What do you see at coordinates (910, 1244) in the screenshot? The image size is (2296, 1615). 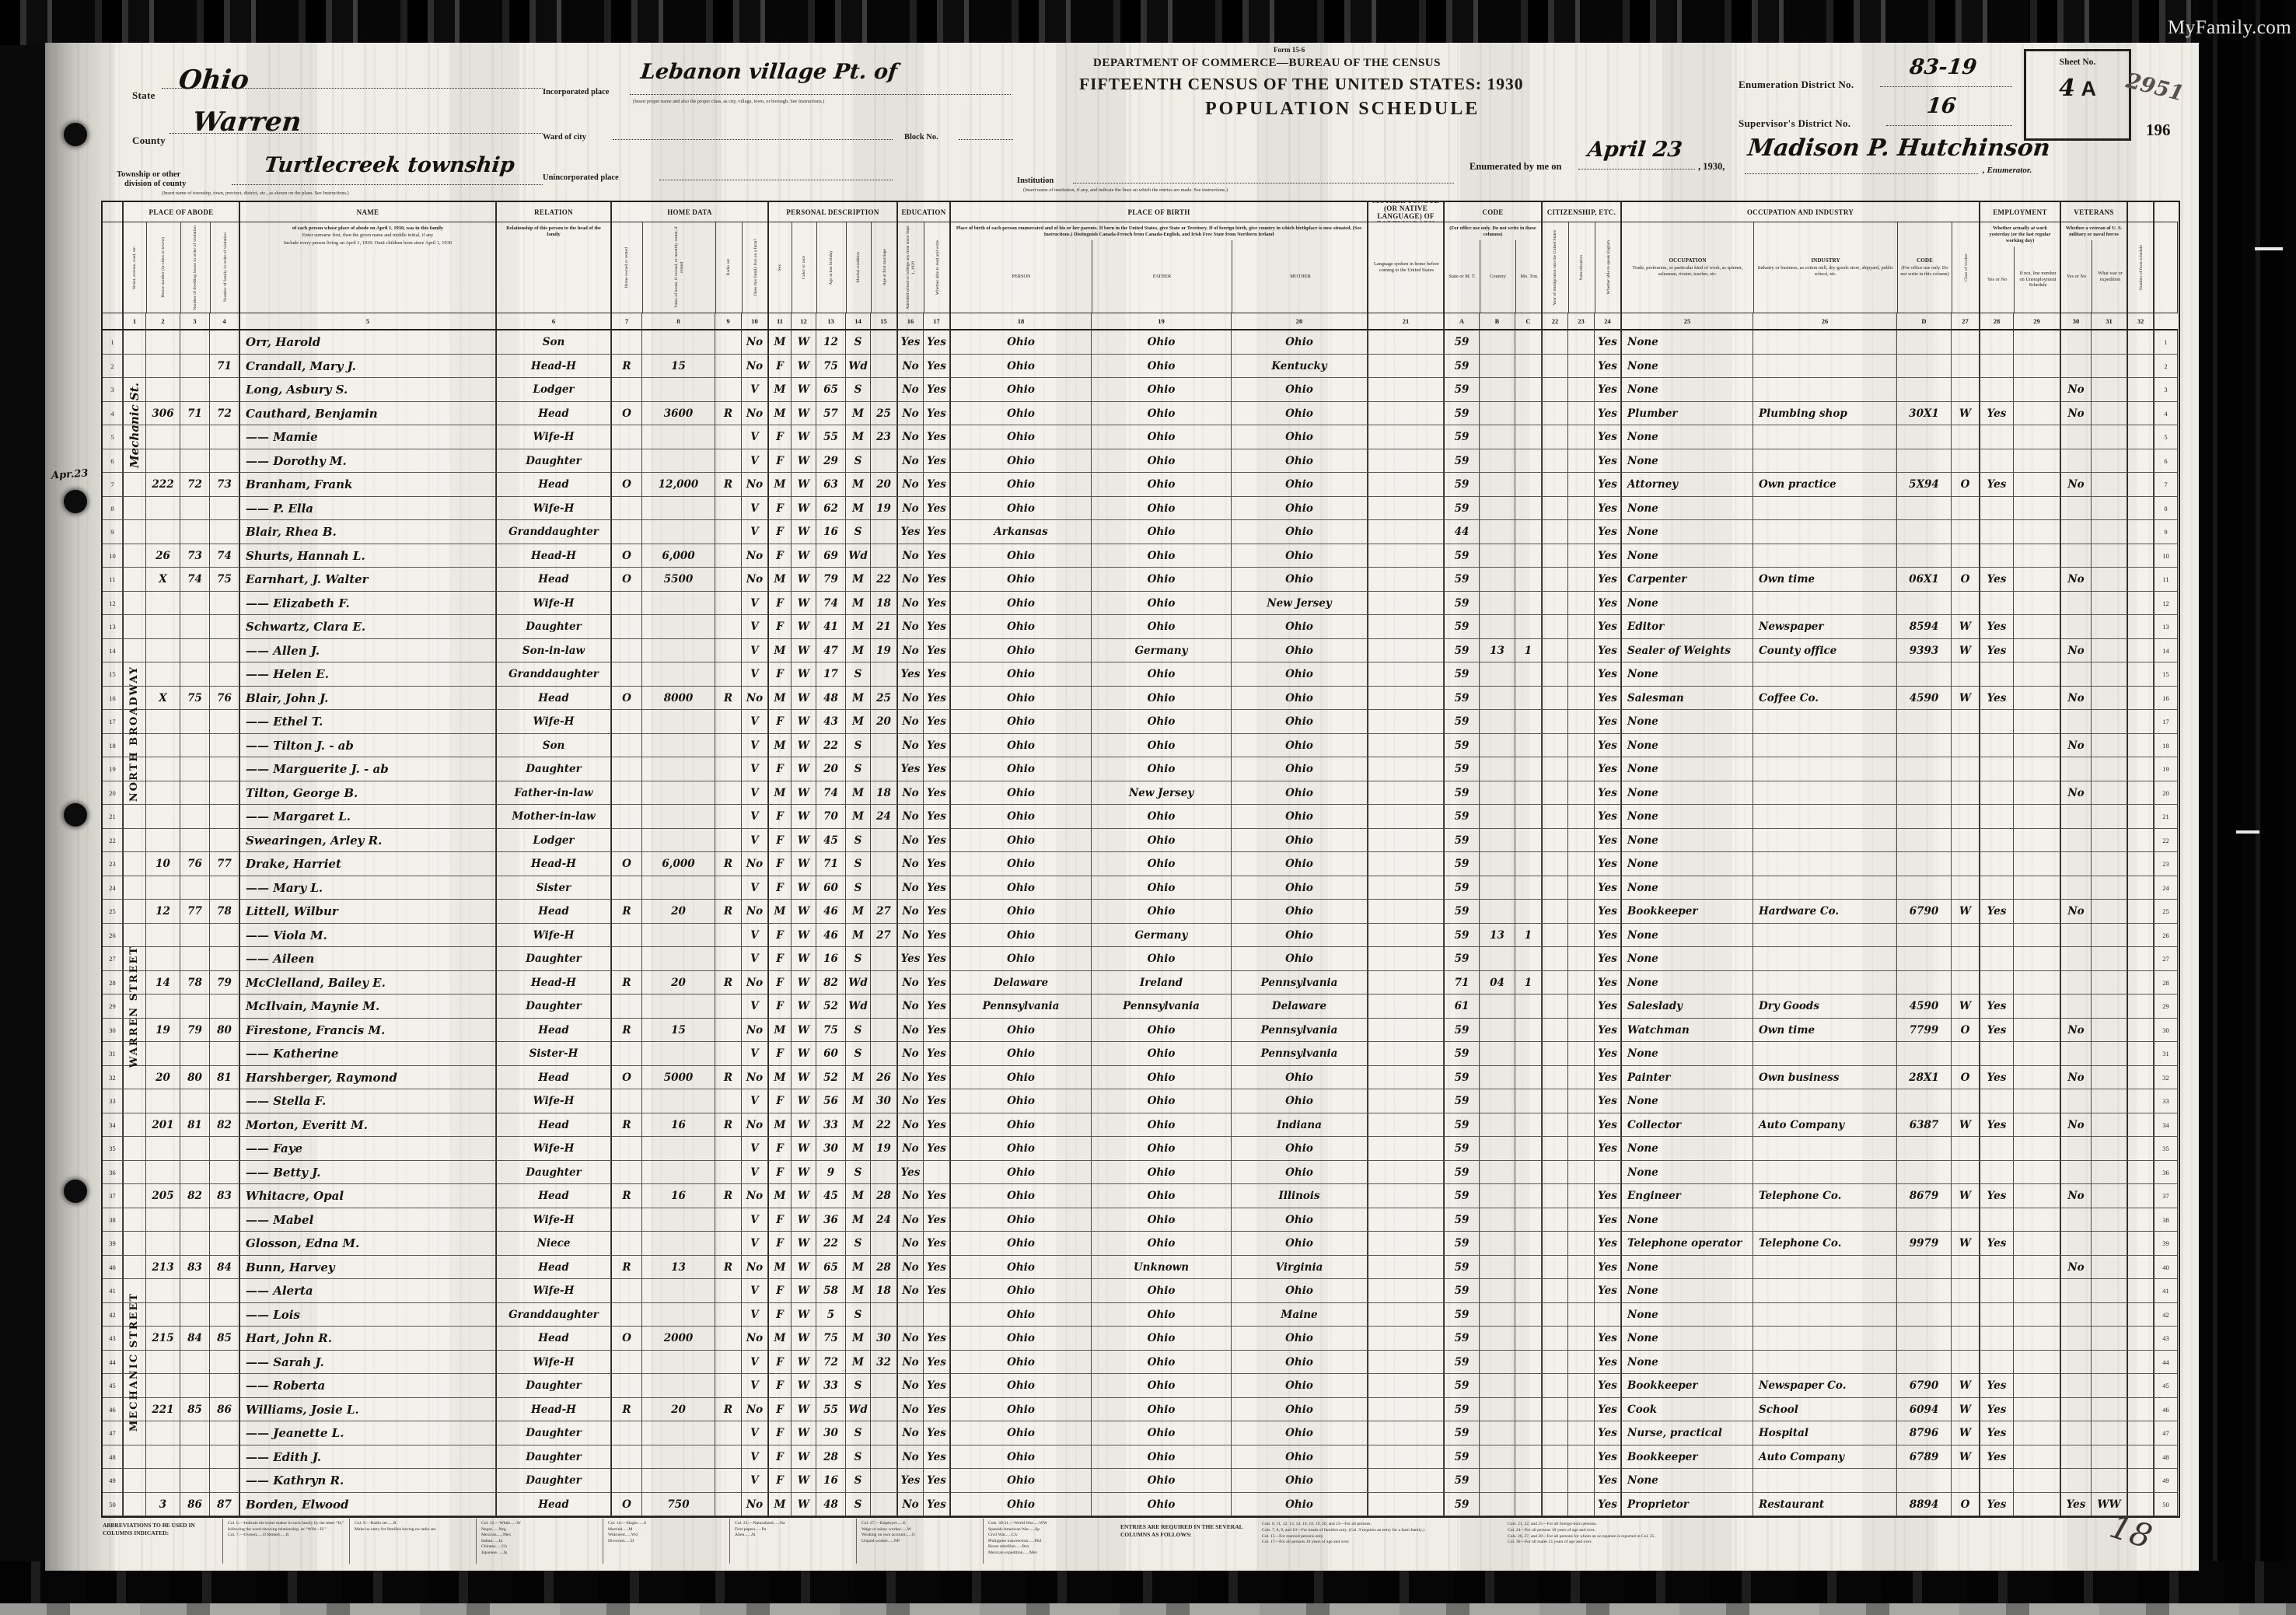 I see `cell-school: No` at bounding box center [910, 1244].